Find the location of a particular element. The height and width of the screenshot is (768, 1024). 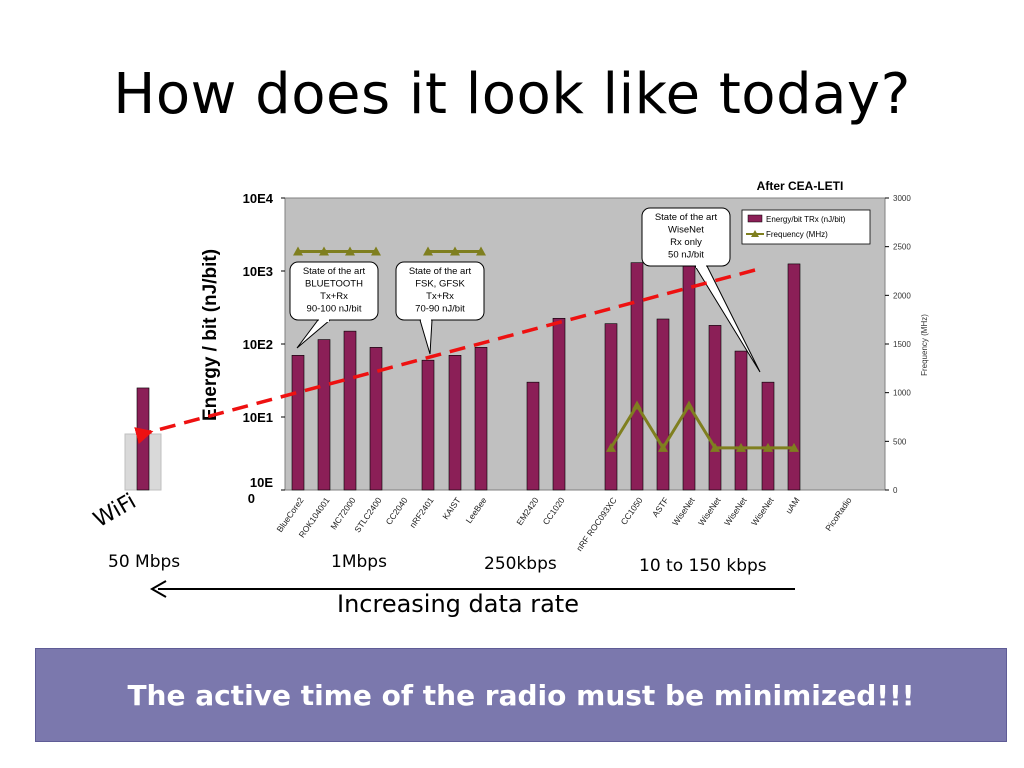

rate-label-1mbps: 1Mbps is located at coordinates (359, 562).